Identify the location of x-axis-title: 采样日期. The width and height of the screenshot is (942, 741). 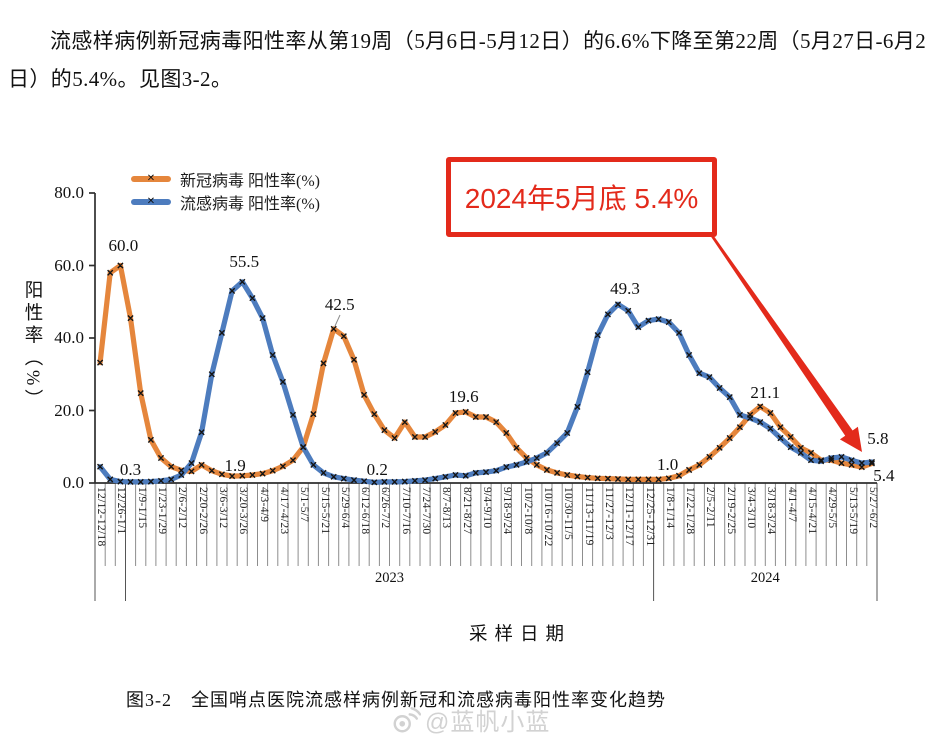
(520, 635).